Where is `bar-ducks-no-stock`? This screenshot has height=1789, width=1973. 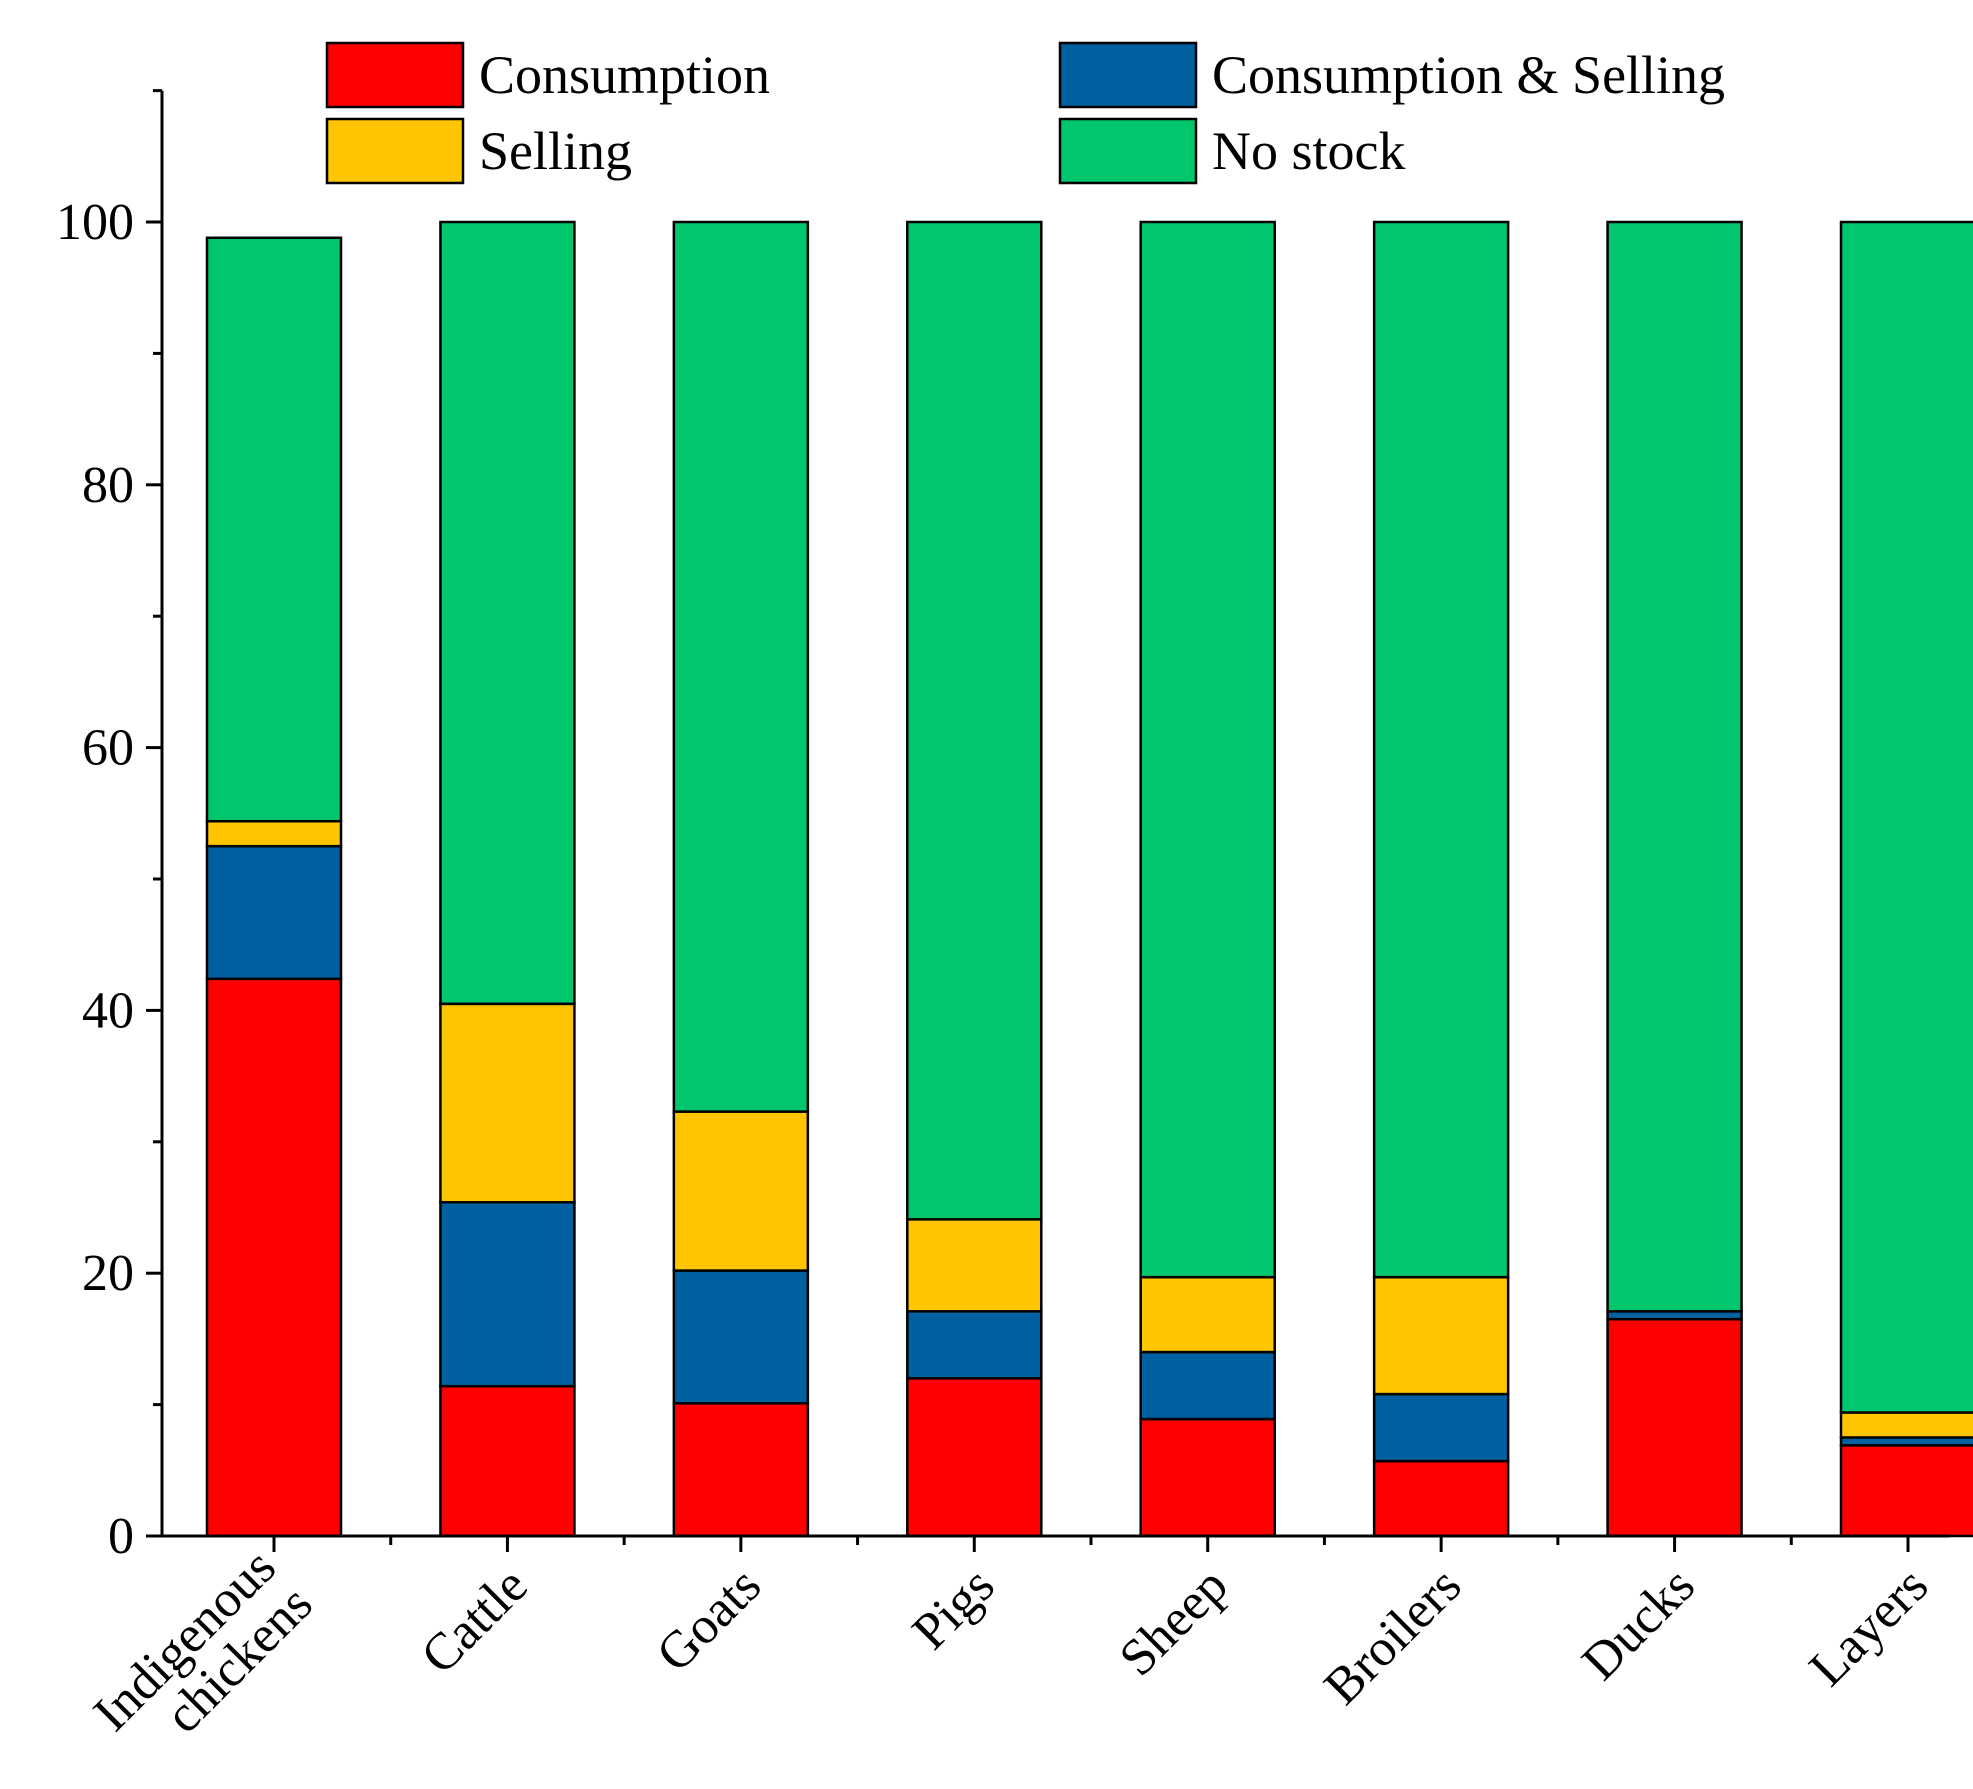 bar-ducks-no-stock is located at coordinates (1674, 766).